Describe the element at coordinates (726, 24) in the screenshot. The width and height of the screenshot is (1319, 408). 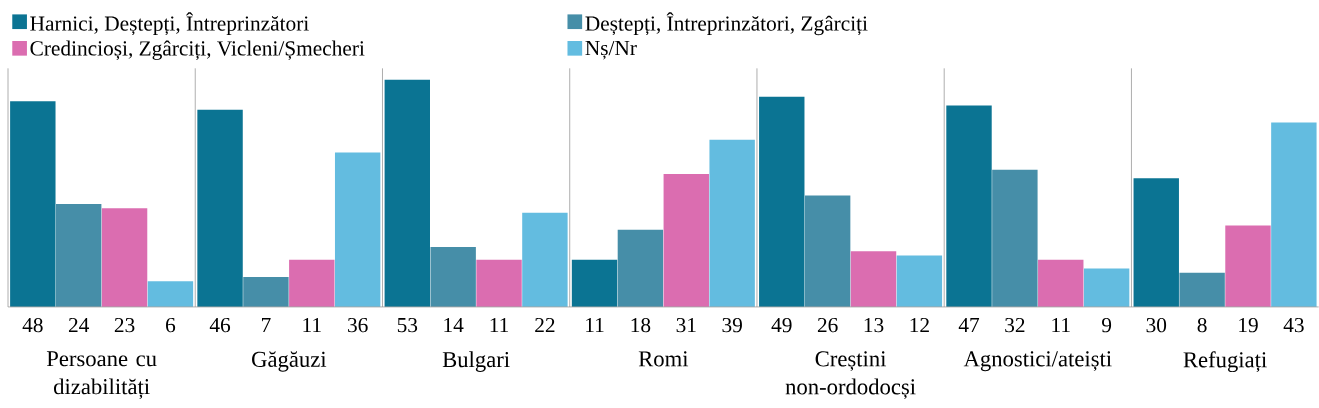
I see `legend-label: Deștepți, Întreprinzători, Zgârciți` at that location.